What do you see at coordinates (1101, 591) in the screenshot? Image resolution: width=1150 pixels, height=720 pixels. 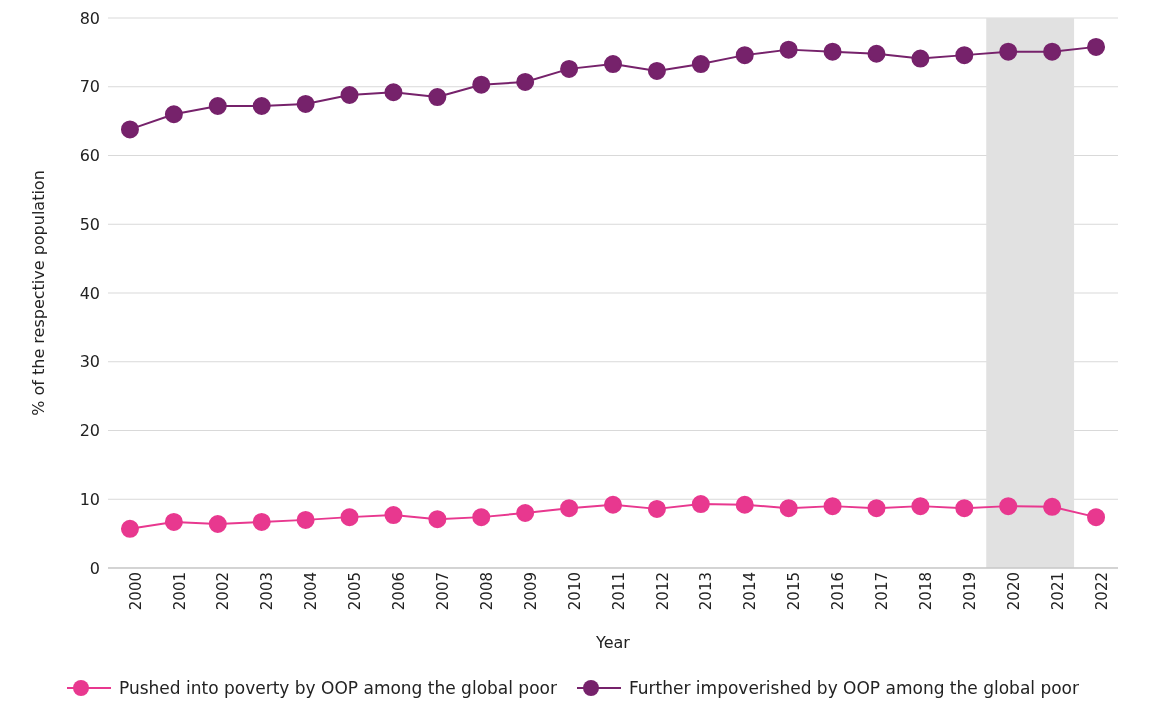 I see `x-tick-label: 2022` at bounding box center [1101, 591].